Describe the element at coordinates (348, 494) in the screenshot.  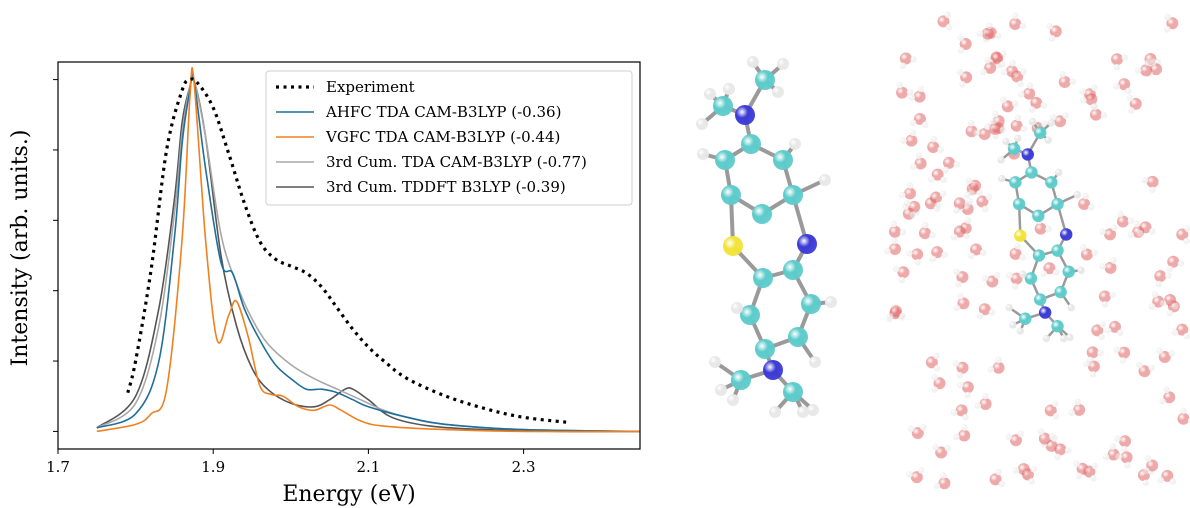
I see `x-axis-label: Energy (eV)` at that location.